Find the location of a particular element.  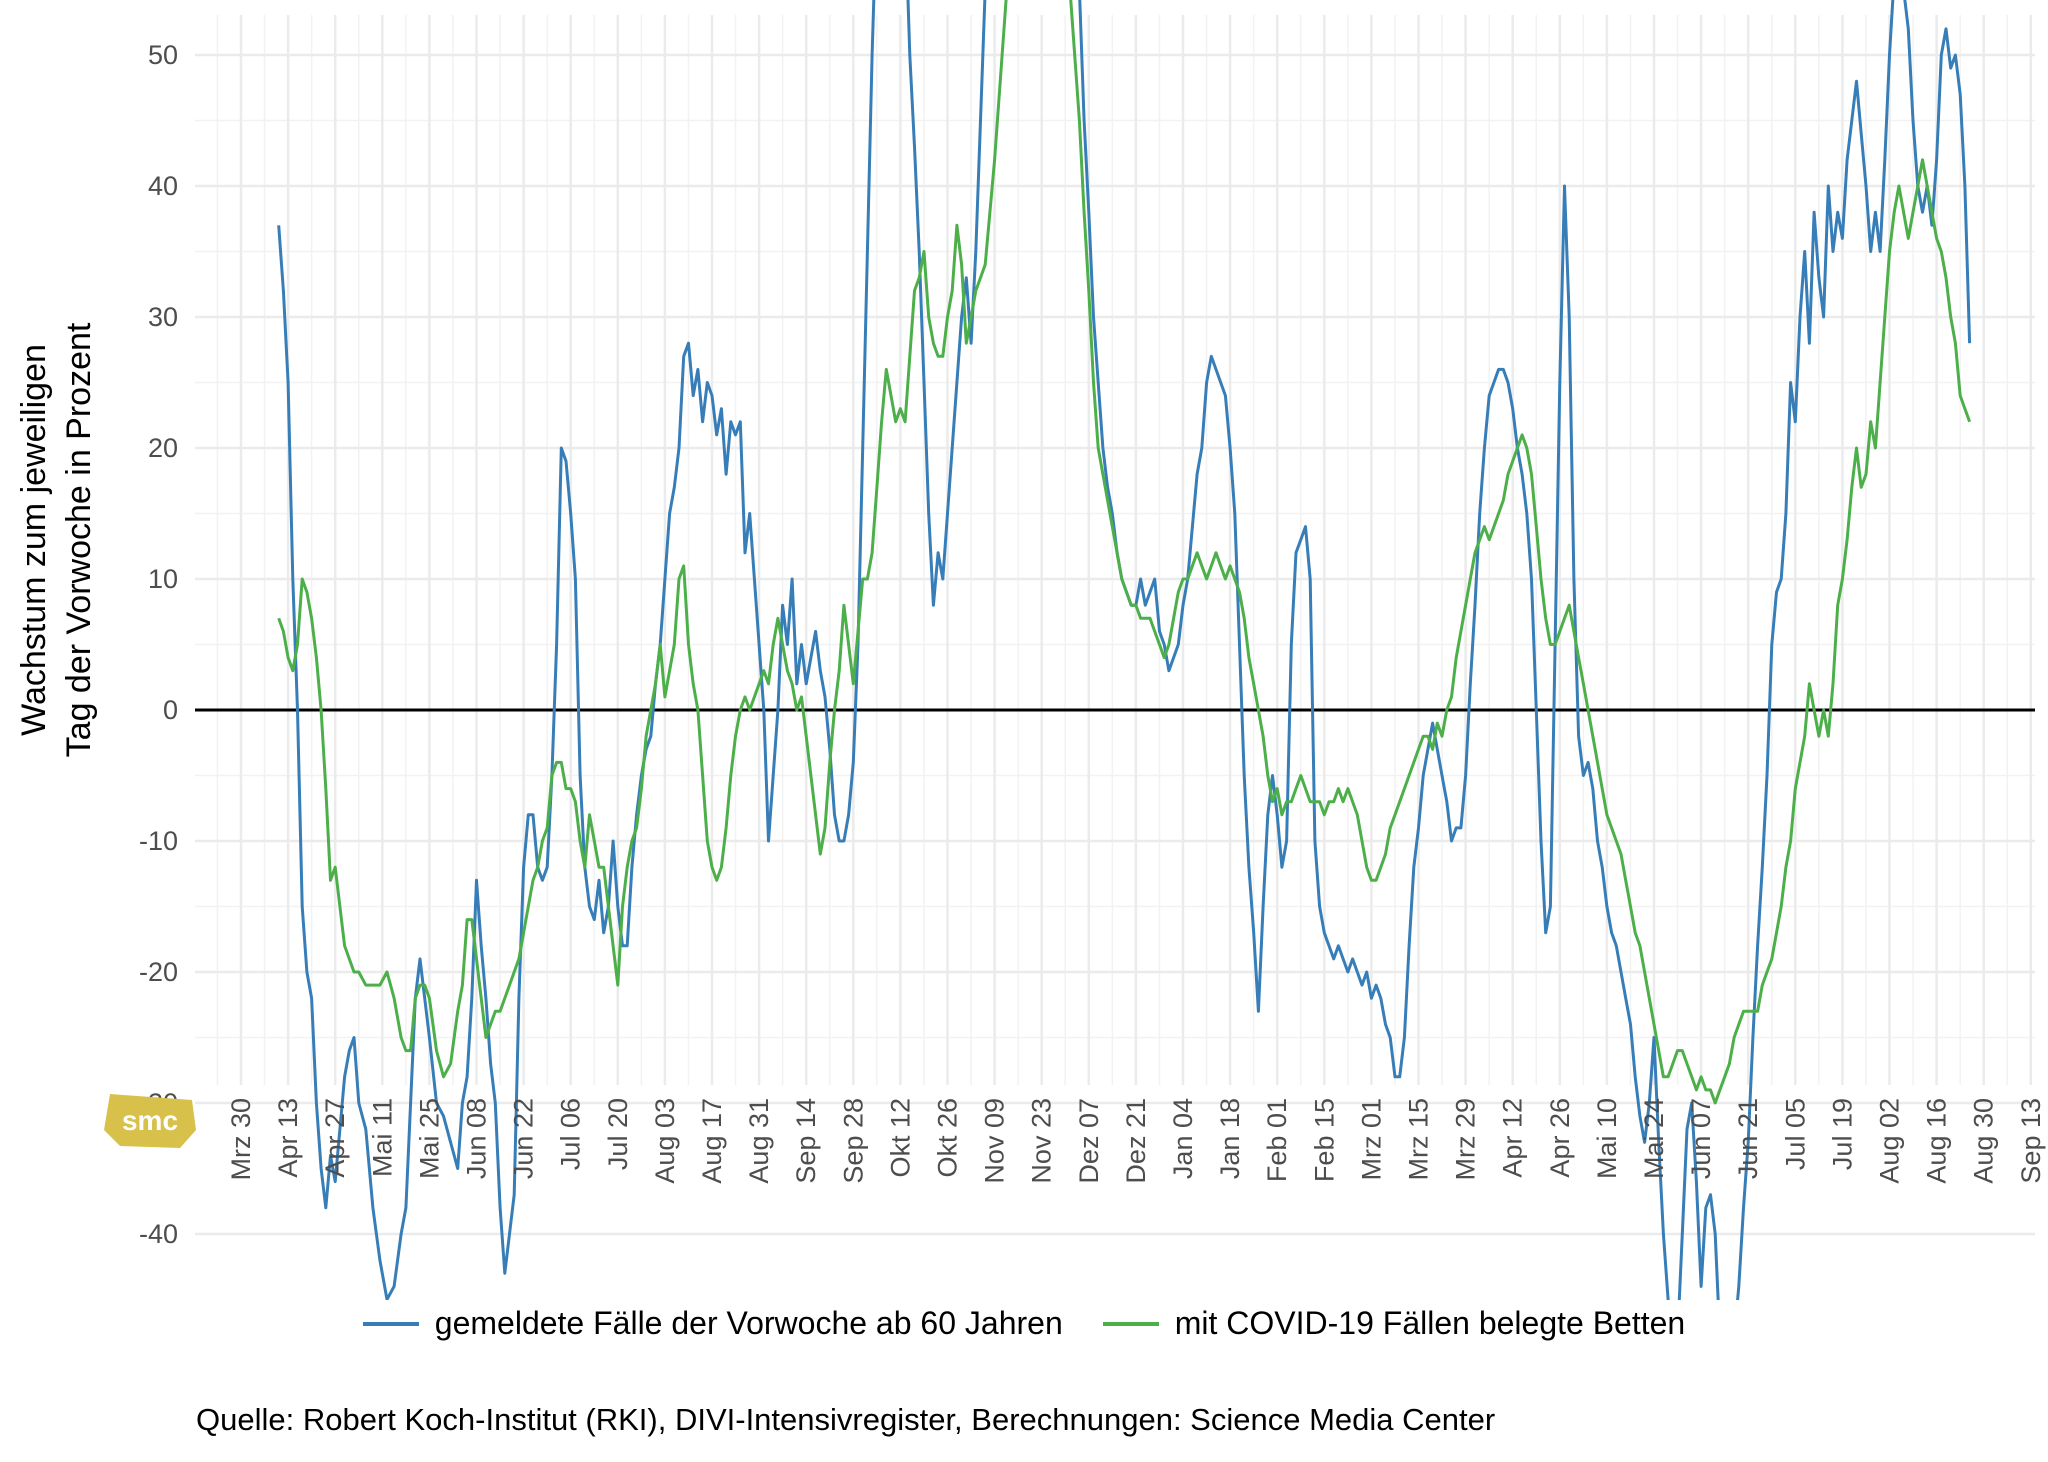

x-tick-label: Sep 28 is located at coordinates (853, 1141).